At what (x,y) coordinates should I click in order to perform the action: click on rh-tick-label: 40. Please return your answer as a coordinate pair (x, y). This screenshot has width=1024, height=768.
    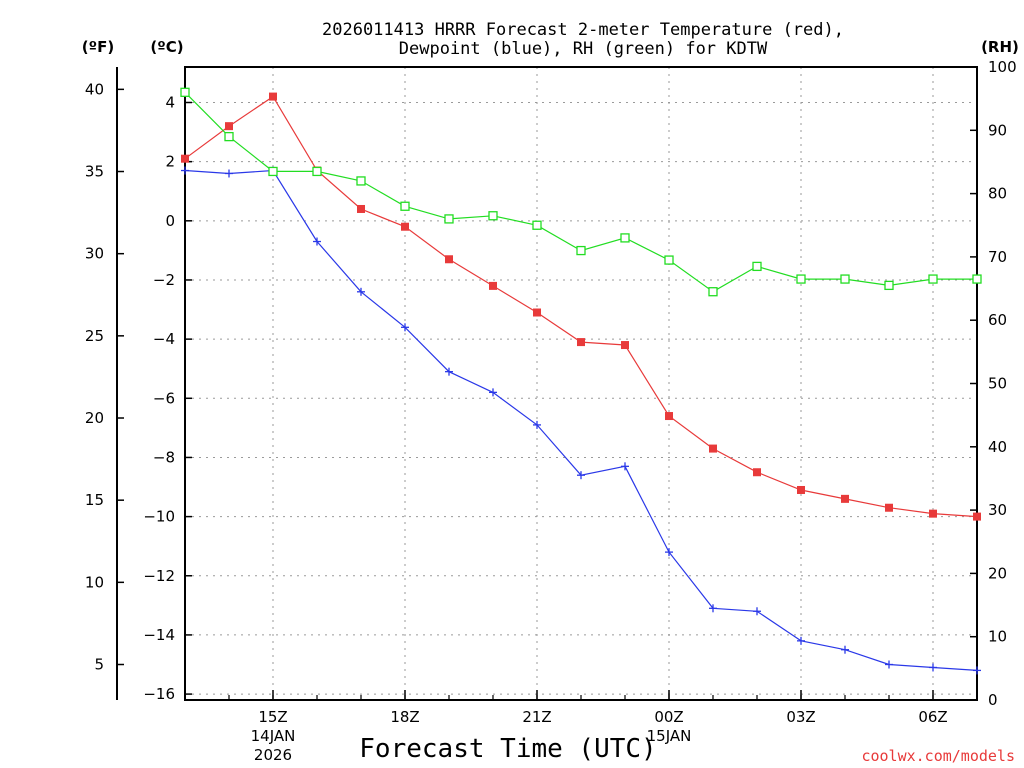
    Looking at the image, I should click on (997, 447).